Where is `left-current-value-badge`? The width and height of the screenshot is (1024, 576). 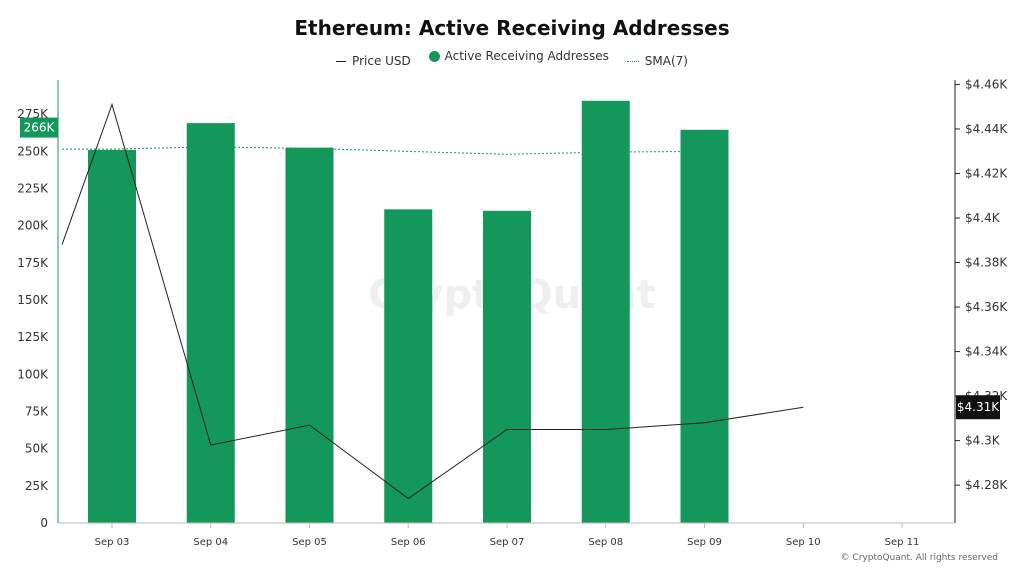 left-current-value-badge is located at coordinates (39, 127).